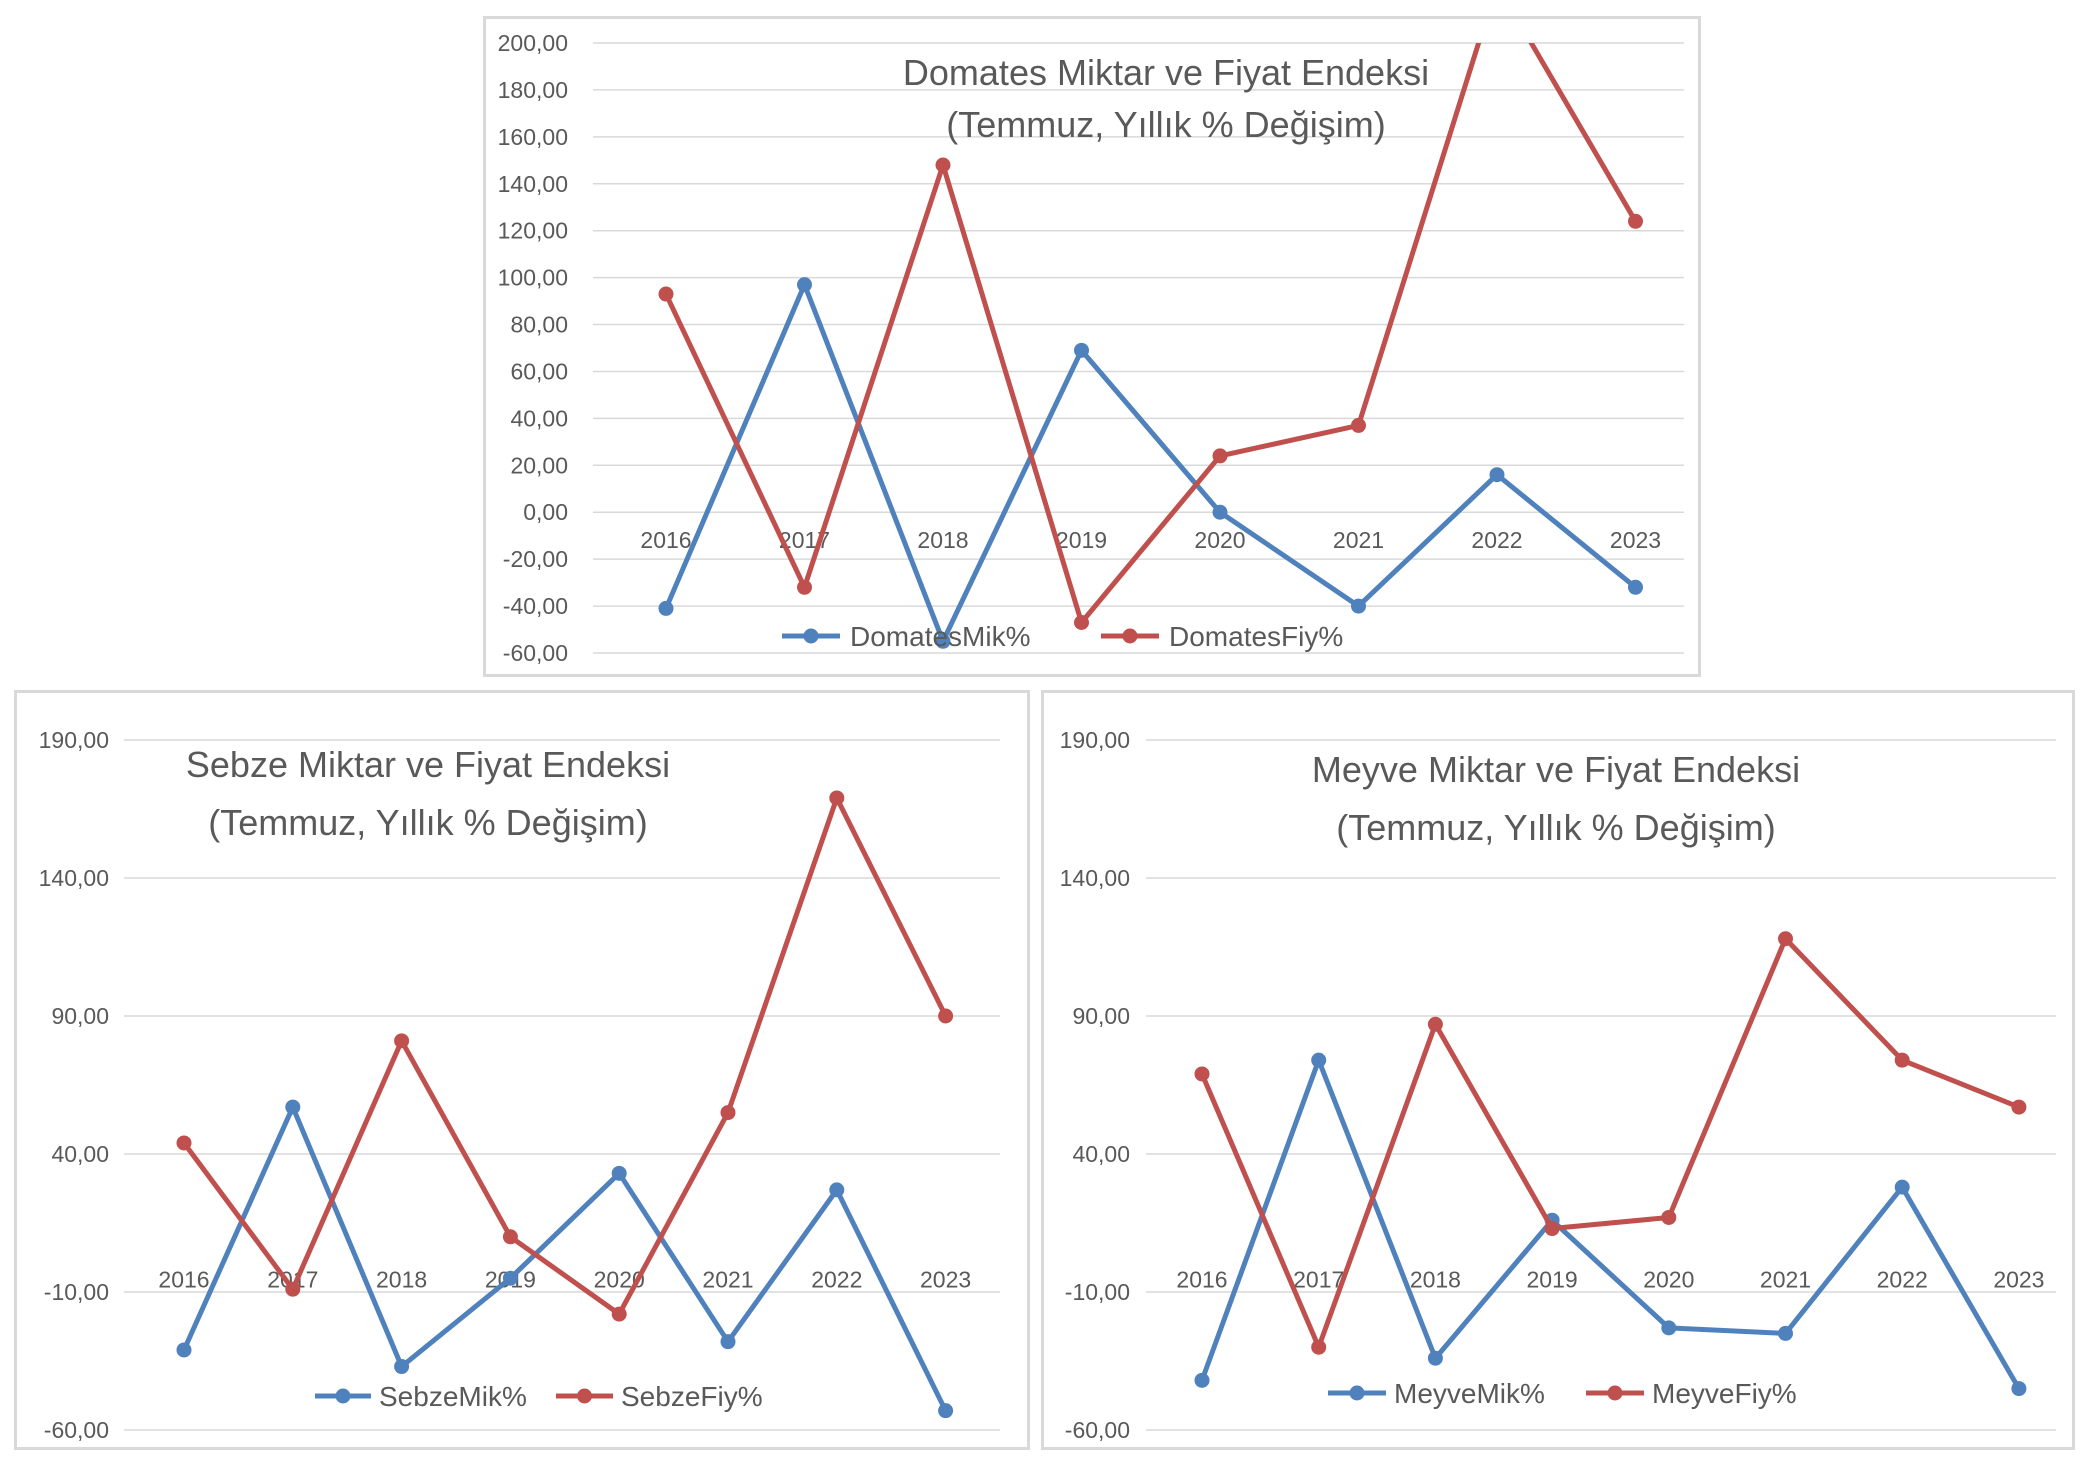 The width and height of the screenshot is (2088, 1459). Describe the element at coordinates (1150, 463) in the screenshot. I see `domatesmik-series-line` at that location.